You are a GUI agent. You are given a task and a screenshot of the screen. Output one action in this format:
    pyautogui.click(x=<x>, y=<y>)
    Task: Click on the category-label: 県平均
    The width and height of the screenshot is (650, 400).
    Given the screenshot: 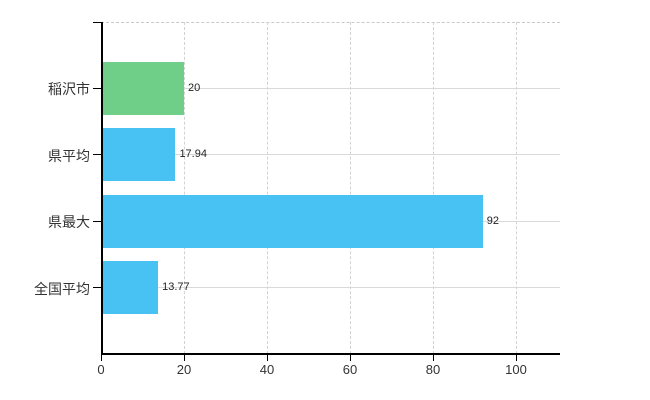 What is the action you would take?
    pyautogui.click(x=69, y=155)
    